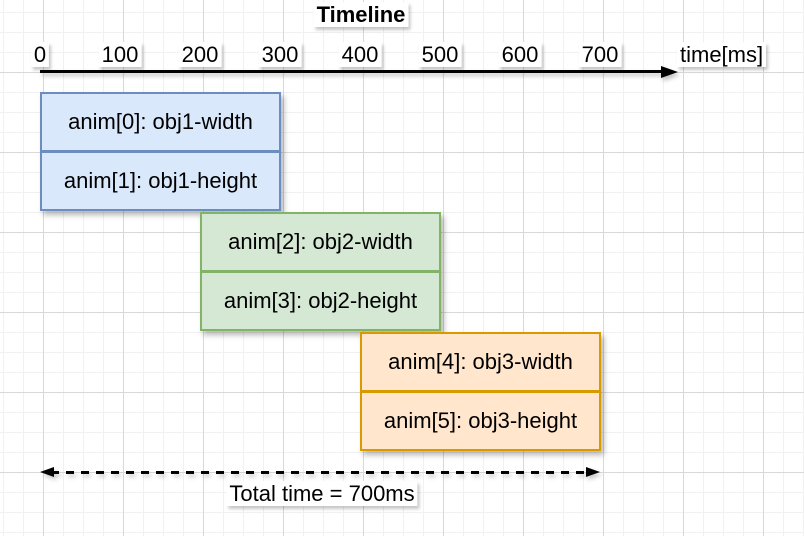 The width and height of the screenshot is (804, 536). Describe the element at coordinates (280, 54) in the screenshot. I see `tick-label-300: 300` at that location.